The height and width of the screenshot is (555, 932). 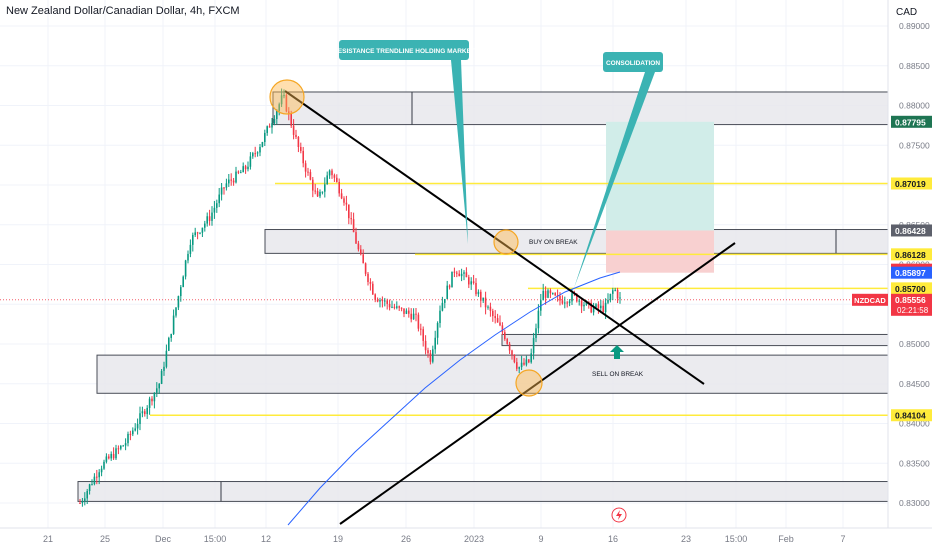 What do you see at coordinates (910, 122) in the screenshot?
I see `price-tag-value: 0.87795` at bounding box center [910, 122].